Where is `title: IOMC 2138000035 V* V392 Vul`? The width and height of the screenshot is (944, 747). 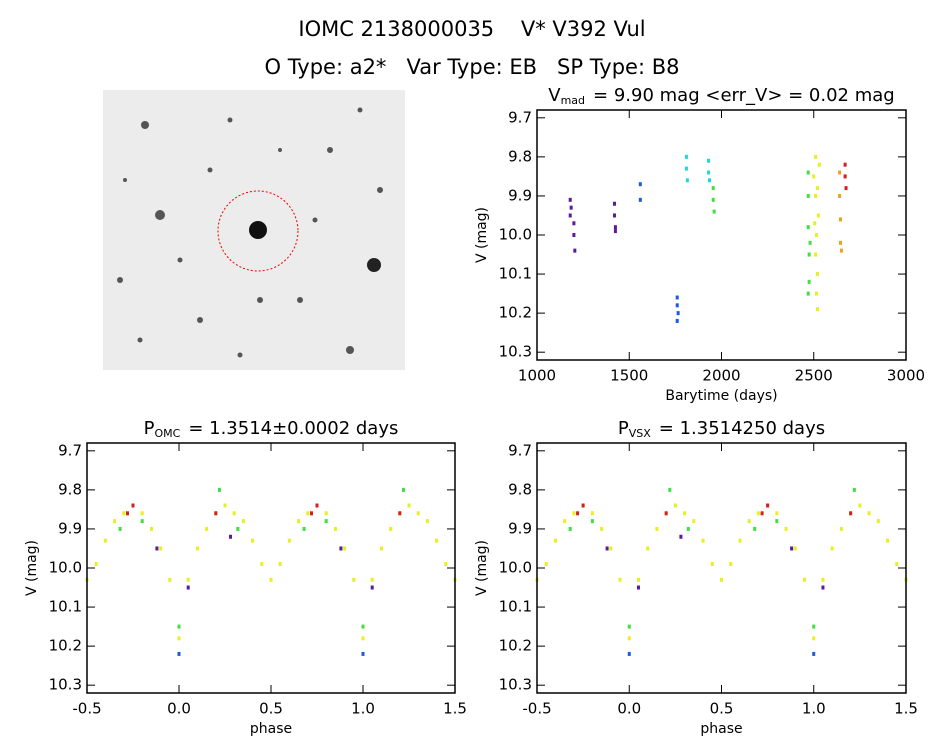 title: IOMC 2138000035 V* V392 Vul is located at coordinates (471, 29).